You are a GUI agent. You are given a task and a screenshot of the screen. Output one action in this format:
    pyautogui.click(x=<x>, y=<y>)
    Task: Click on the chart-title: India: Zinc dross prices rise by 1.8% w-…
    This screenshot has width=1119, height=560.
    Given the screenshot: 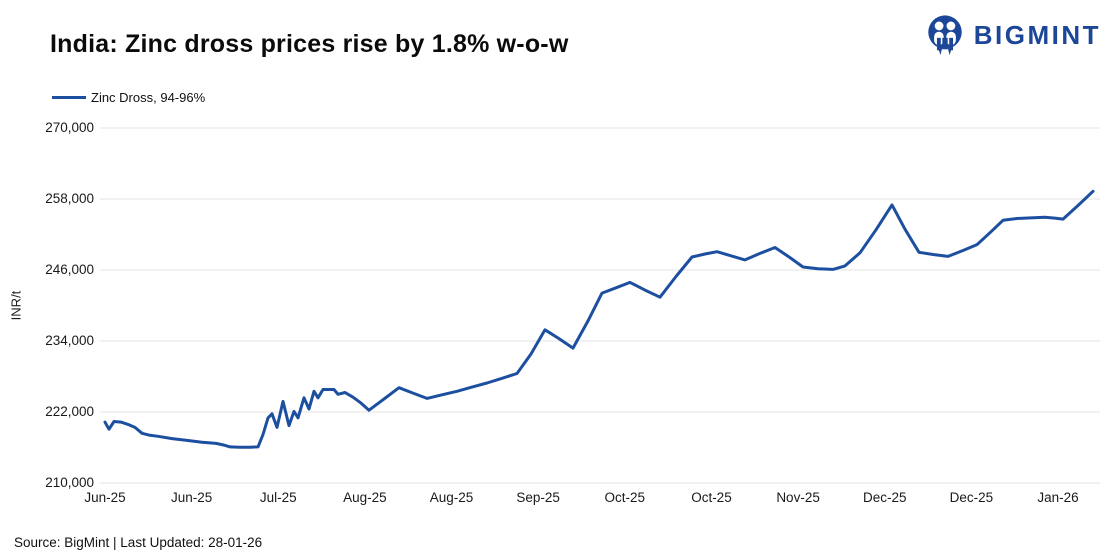 What is the action you would take?
    pyautogui.click(x=309, y=44)
    